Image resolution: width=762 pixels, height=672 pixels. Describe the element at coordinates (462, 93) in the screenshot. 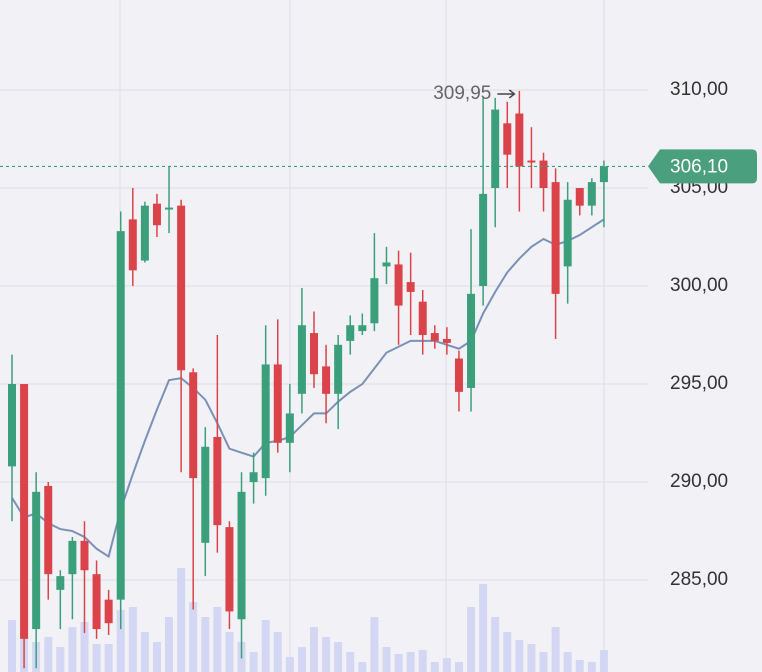

I see `high-marker-label: 309,95` at that location.